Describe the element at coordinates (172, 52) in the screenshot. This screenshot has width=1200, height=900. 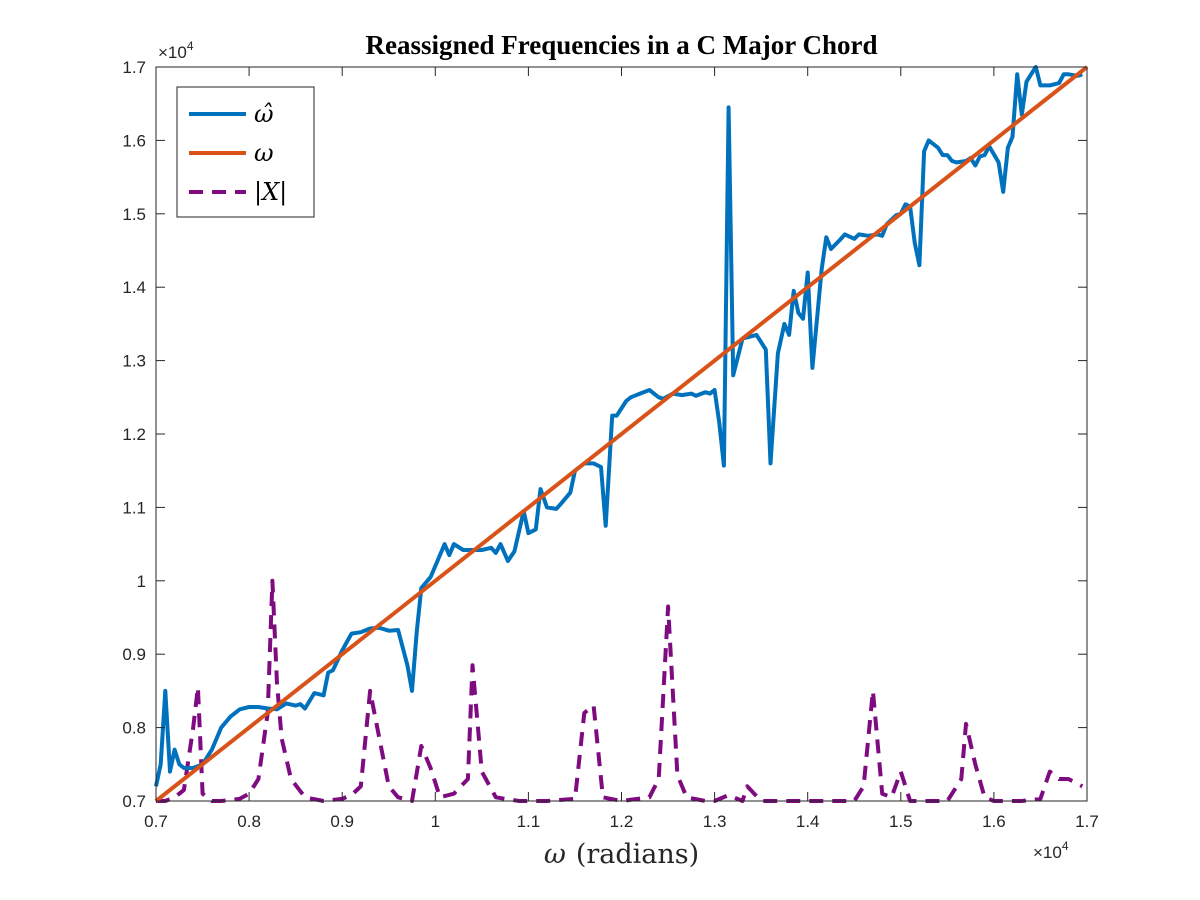
I see `y-exponent-base: ×10` at that location.